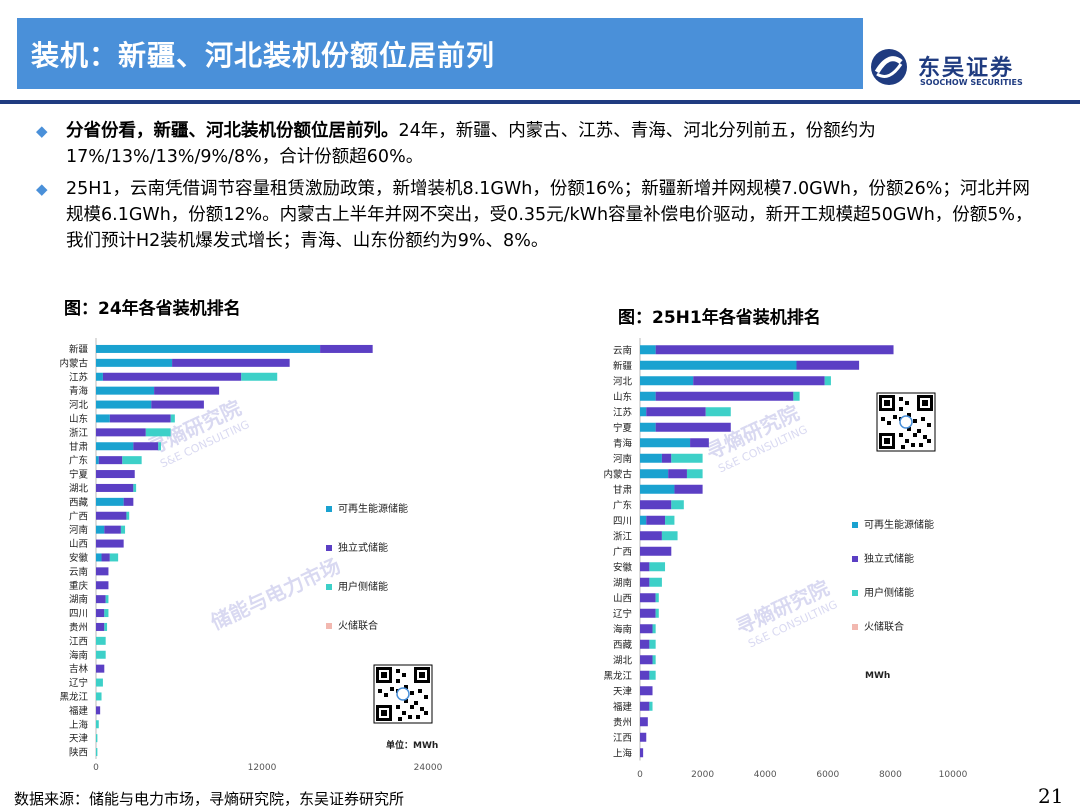 The height and width of the screenshot is (810, 1080). Describe the element at coordinates (889, 67) in the screenshot. I see `soochow-logo-icon` at that location.